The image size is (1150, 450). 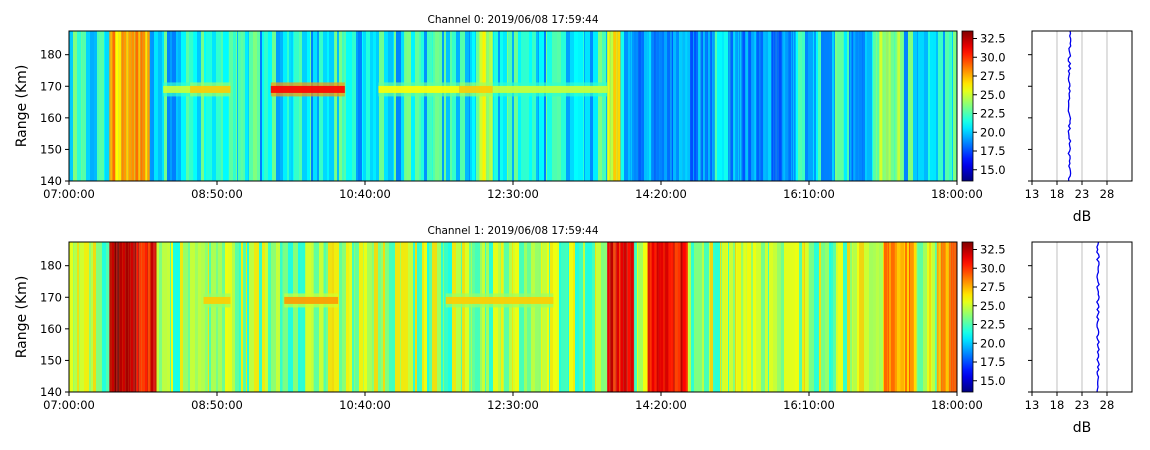 I want to click on panel-title: Channel 0: 2019/06/08 17:59:44, so click(x=512, y=20).